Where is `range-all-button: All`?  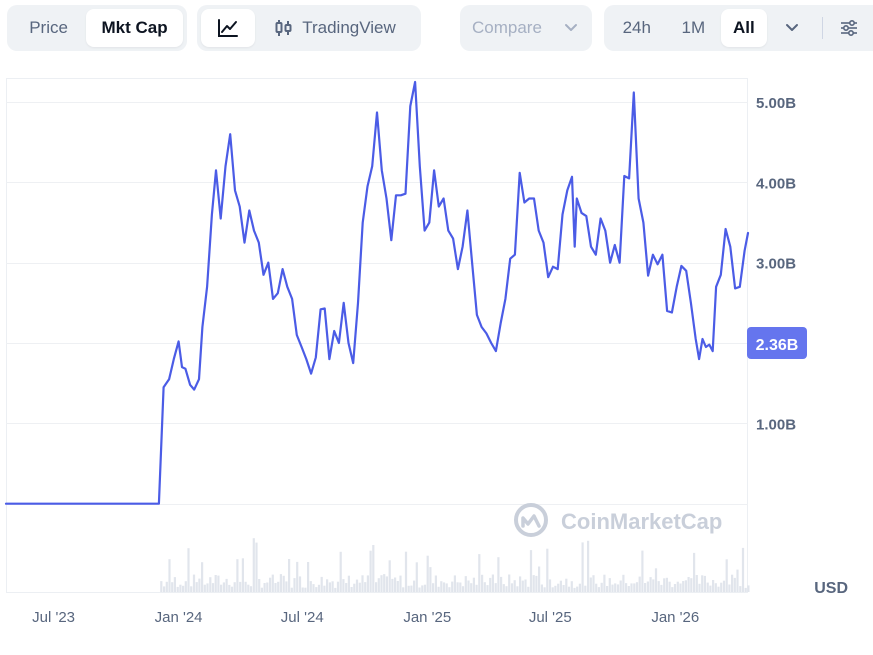 range-all-button: All is located at coordinates (744, 28).